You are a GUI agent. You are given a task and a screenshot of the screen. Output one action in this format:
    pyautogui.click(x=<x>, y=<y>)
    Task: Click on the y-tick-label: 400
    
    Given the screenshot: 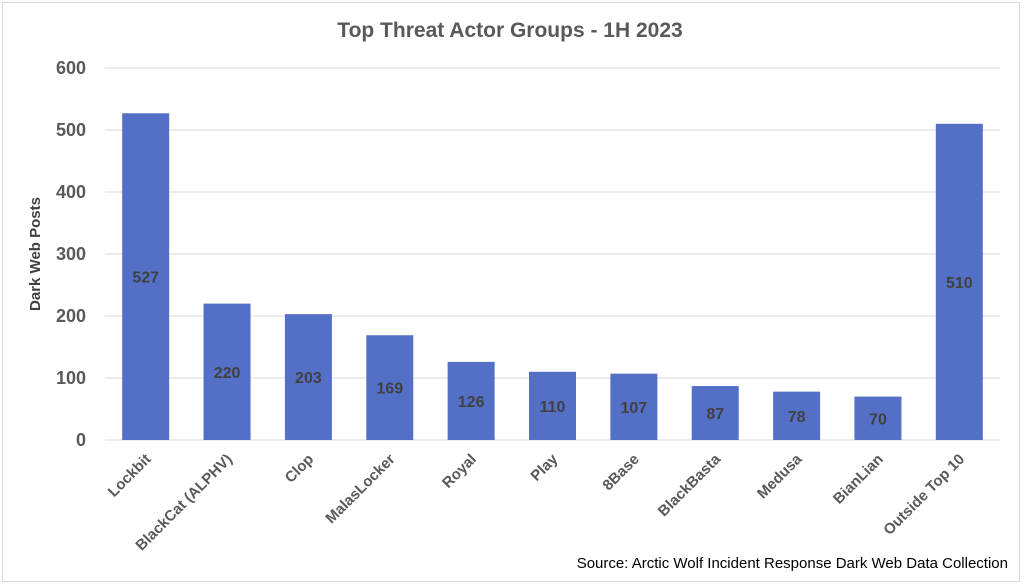 What is the action you would take?
    pyautogui.click(x=71, y=192)
    